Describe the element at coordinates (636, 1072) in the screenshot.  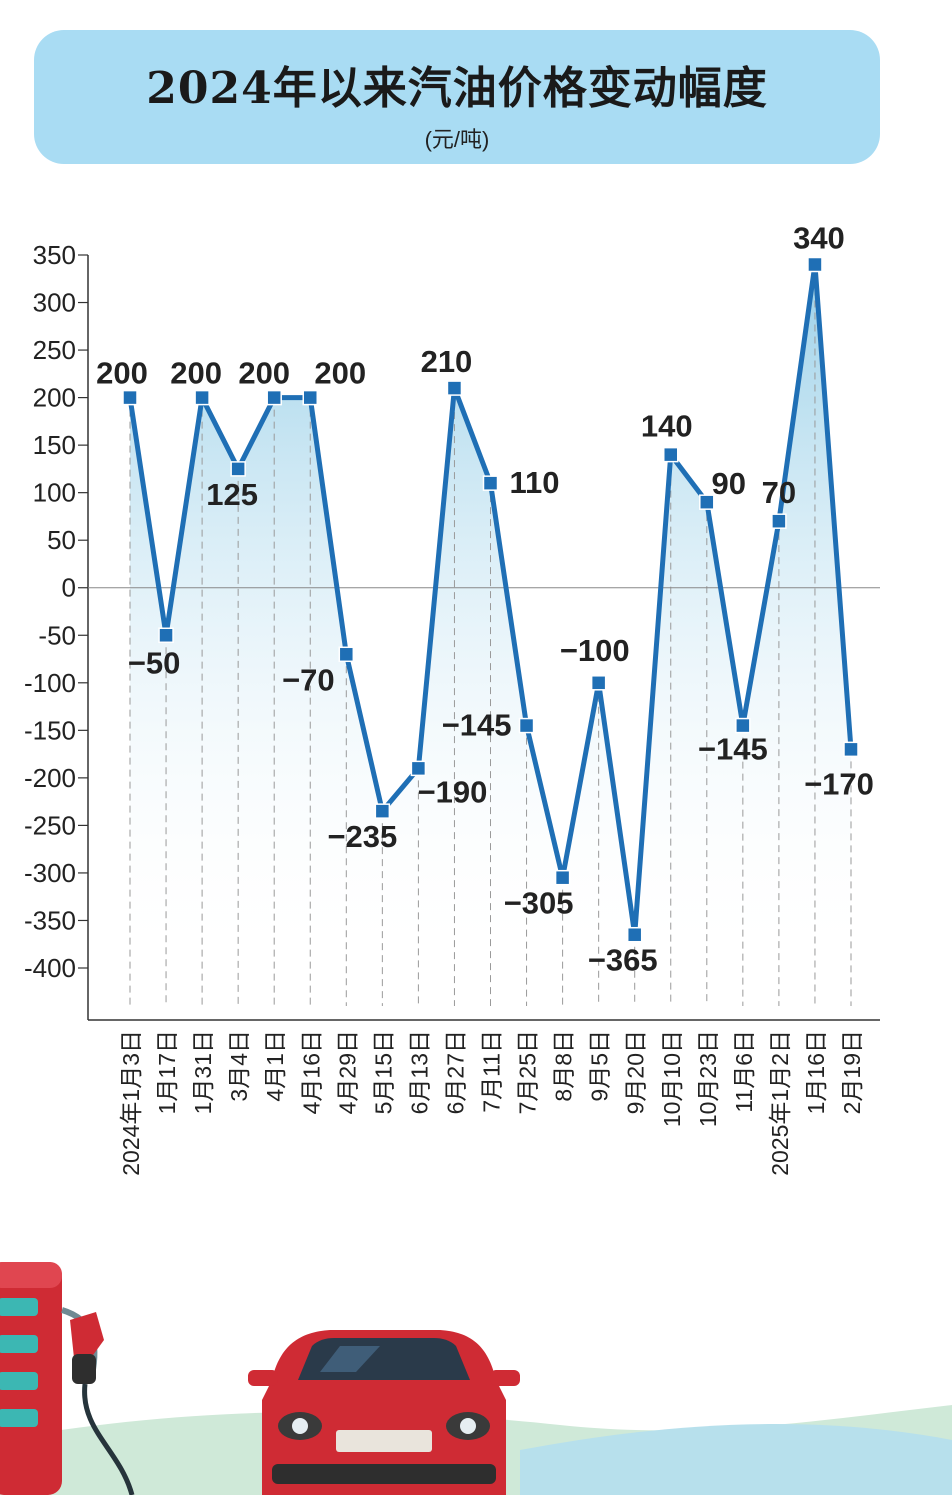
I see `x-tick-label: 9月20日` at that location.